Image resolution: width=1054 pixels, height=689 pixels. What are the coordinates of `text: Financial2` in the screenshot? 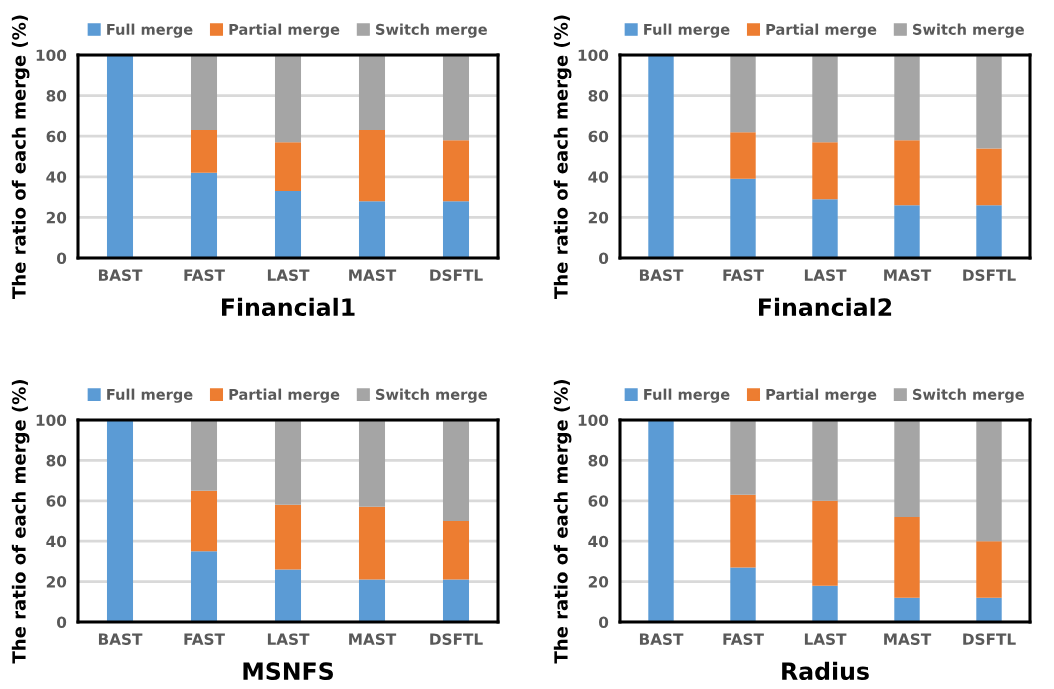 It's located at (825, 307).